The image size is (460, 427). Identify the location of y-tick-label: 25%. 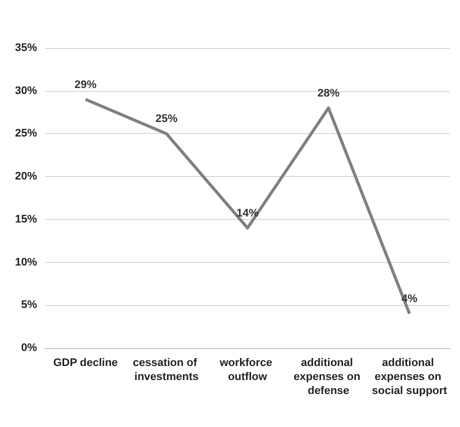
(26, 134).